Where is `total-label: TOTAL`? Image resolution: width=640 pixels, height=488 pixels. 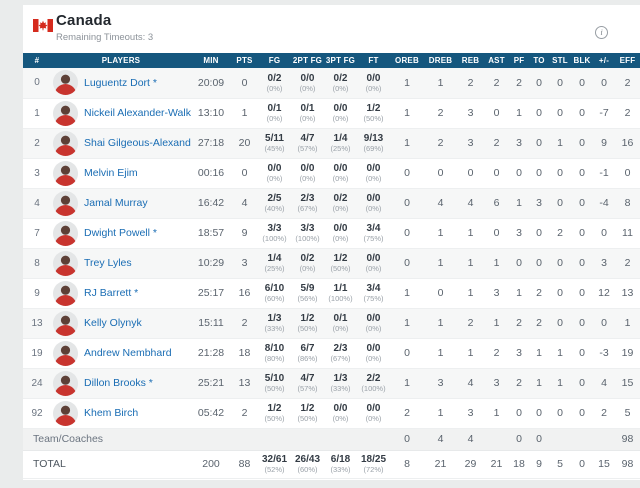 total-label: TOTAL is located at coordinates (49, 464).